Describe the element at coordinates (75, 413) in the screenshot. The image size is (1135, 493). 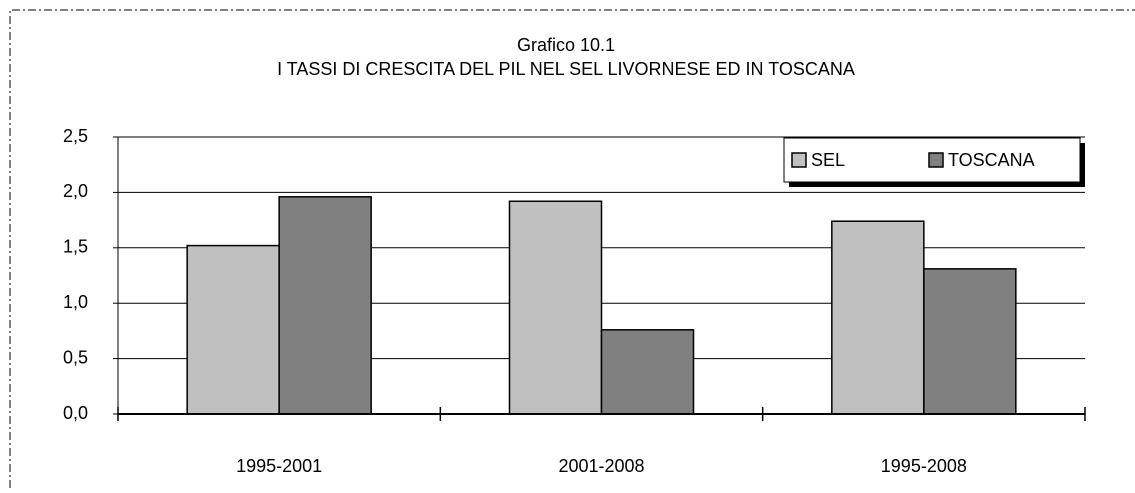
I see `y-tick-label: 0,0` at that location.